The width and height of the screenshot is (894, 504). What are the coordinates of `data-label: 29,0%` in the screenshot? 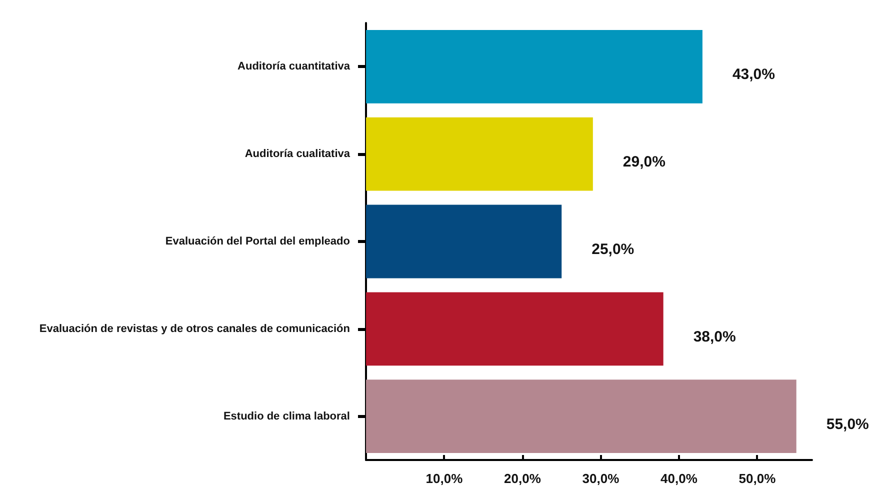 It's located at (644, 162).